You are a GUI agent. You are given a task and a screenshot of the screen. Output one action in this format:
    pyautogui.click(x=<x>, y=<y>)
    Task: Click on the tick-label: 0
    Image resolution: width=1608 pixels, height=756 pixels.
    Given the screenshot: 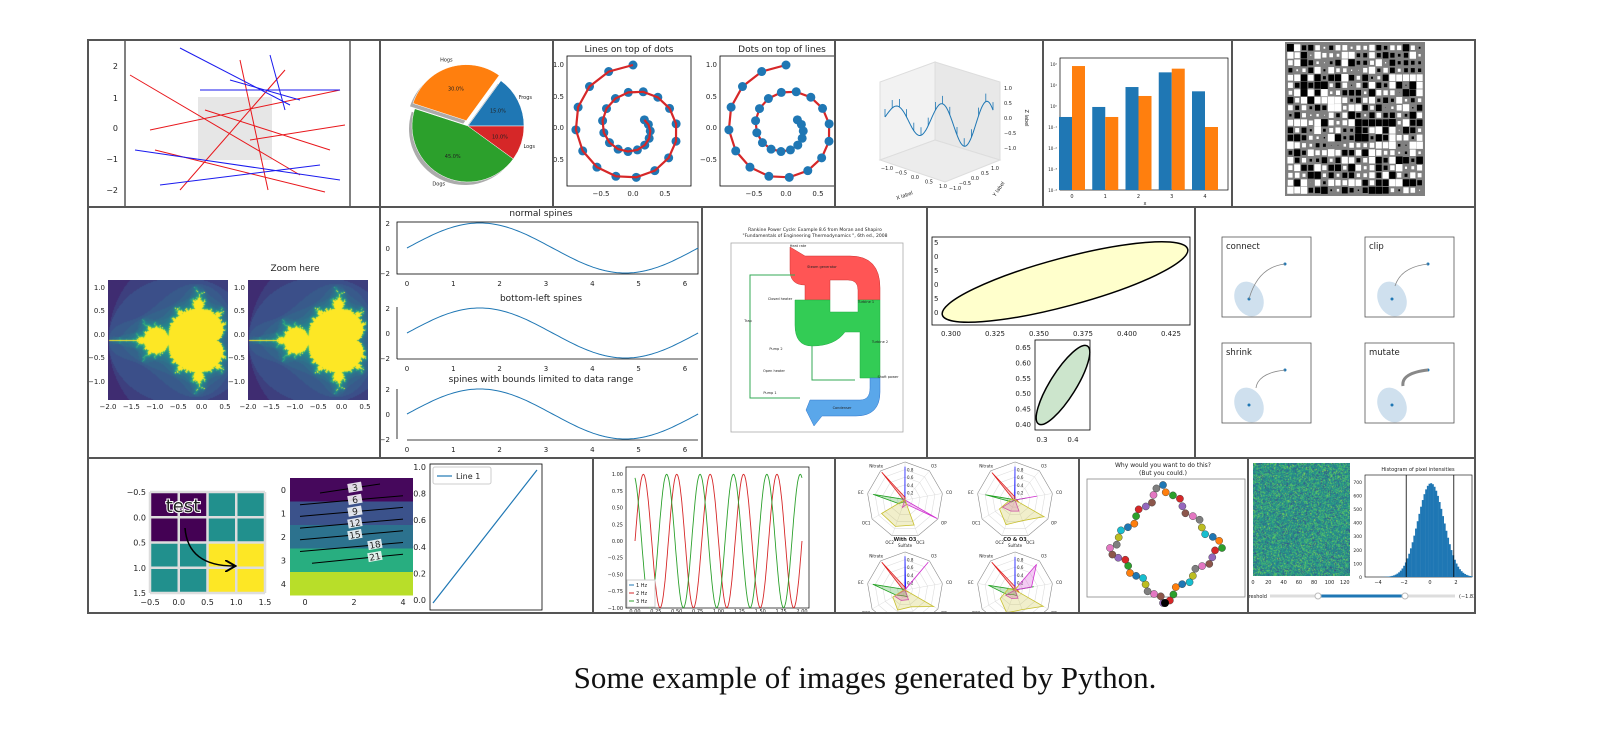 What is the action you would take?
    pyautogui.click(x=936, y=313)
    